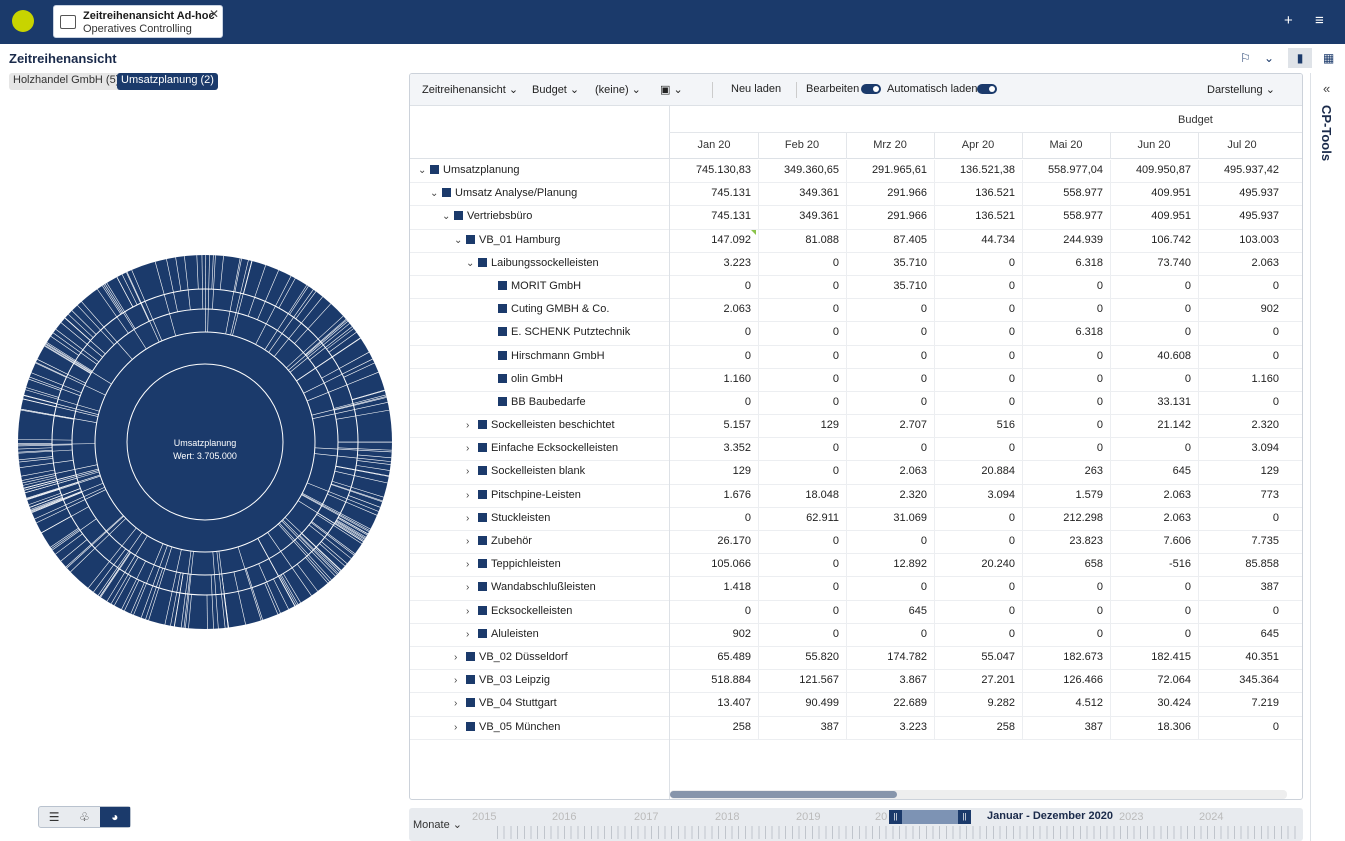  I want to click on table-row: › Aluleisten 902 0 0 0 0 0 645, so click(856, 635).